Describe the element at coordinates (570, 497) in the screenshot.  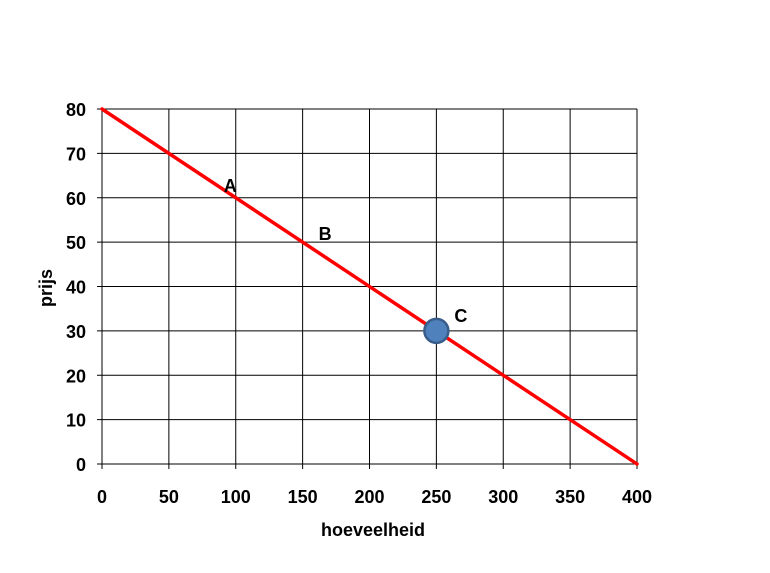
I see `x-tick-350: 350` at that location.